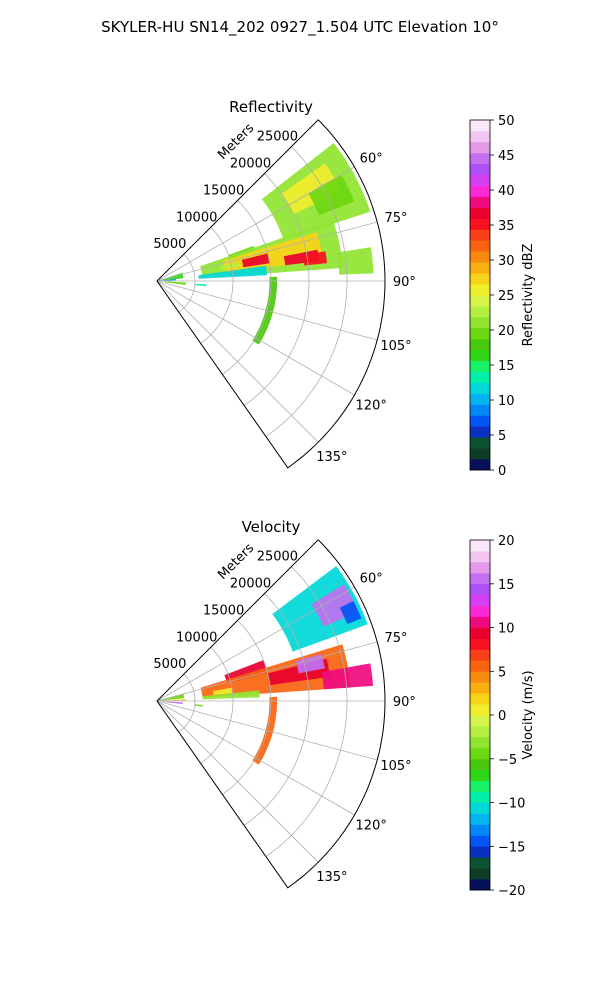  I want to click on panel-title: Reflectivity, so click(271, 107).